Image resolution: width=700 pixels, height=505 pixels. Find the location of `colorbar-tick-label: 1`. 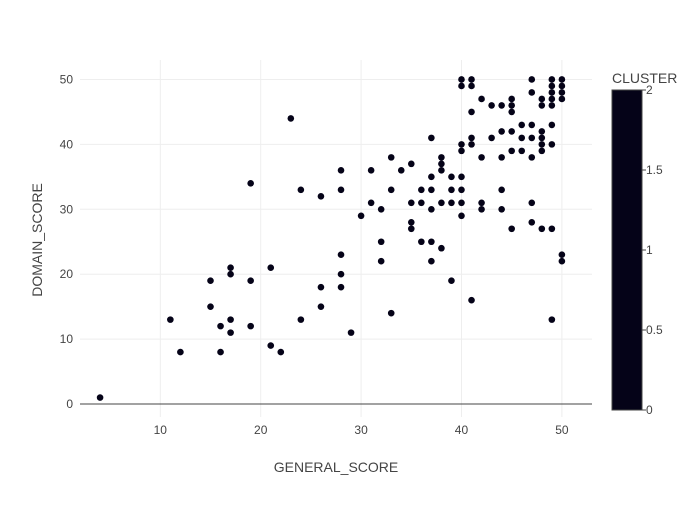

colorbar-tick-label: 1 is located at coordinates (649, 250).